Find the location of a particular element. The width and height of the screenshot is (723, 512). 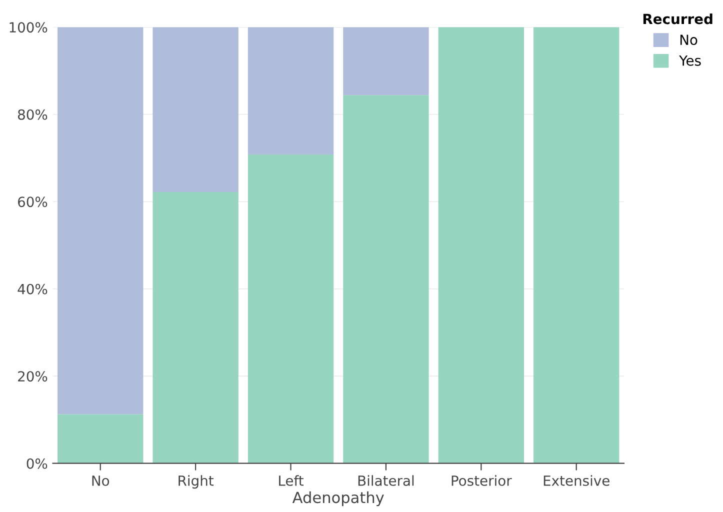

x-tick-label: Bilateral is located at coordinates (386, 480).